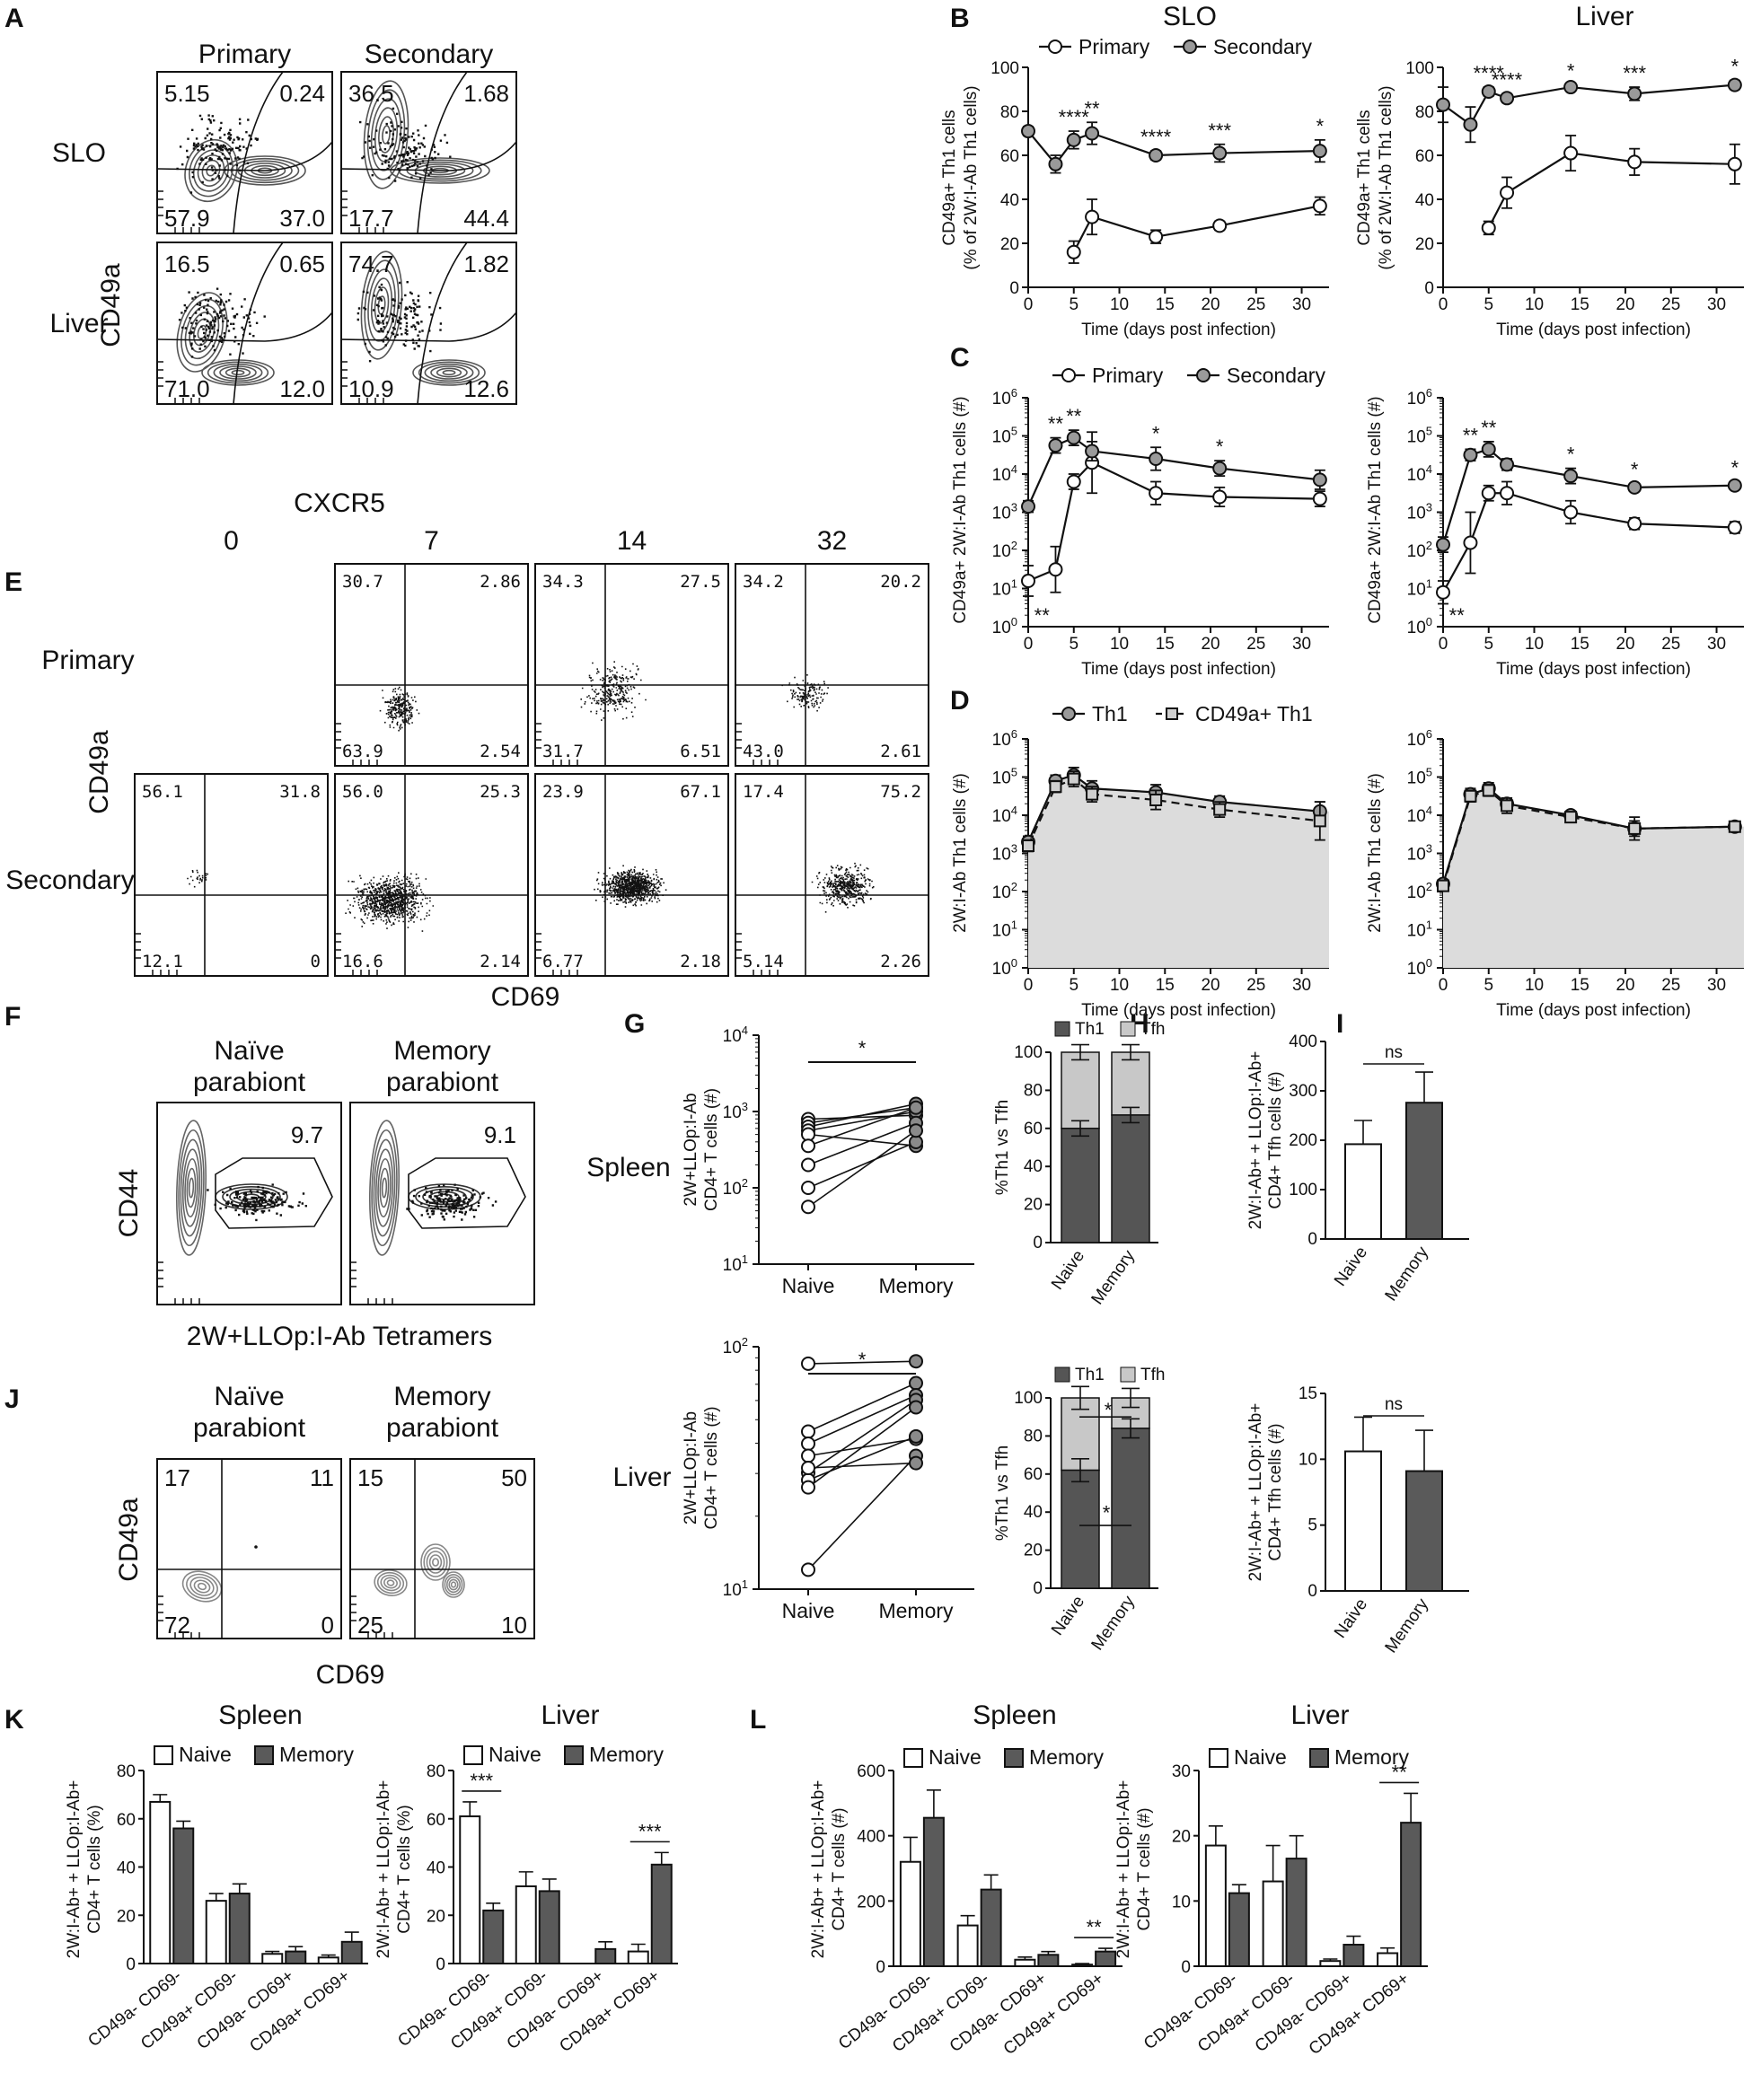 The height and width of the screenshot is (2100, 1752). What do you see at coordinates (256, 1547) in the screenshot?
I see `event-dot` at bounding box center [256, 1547].